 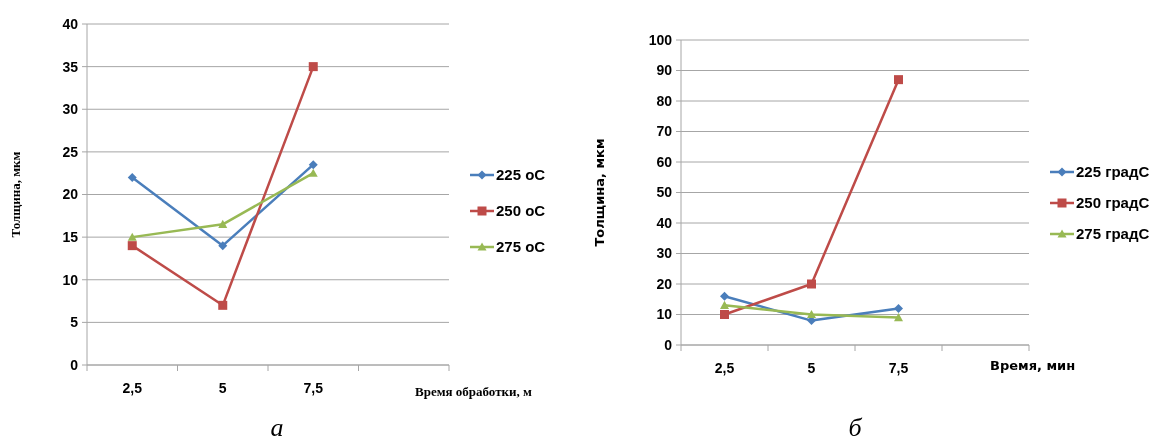 I want to click on legend-label: 225 оС, so click(x=521, y=175).